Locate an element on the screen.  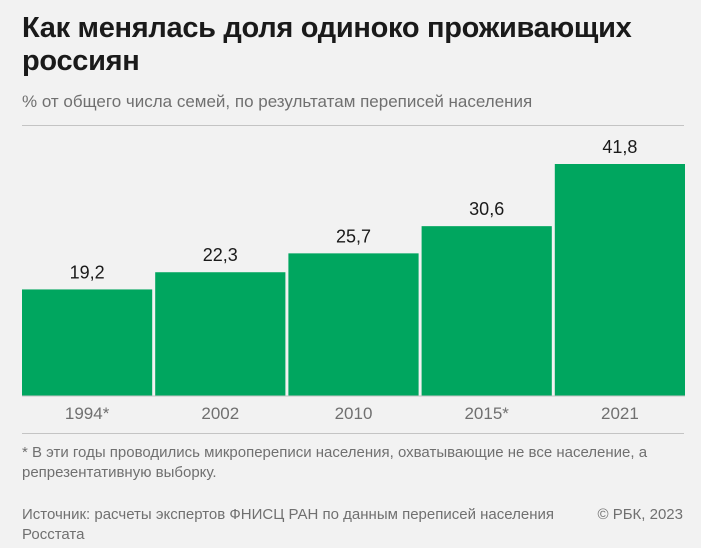
x-tick-label-0: 1994* is located at coordinates (87, 413).